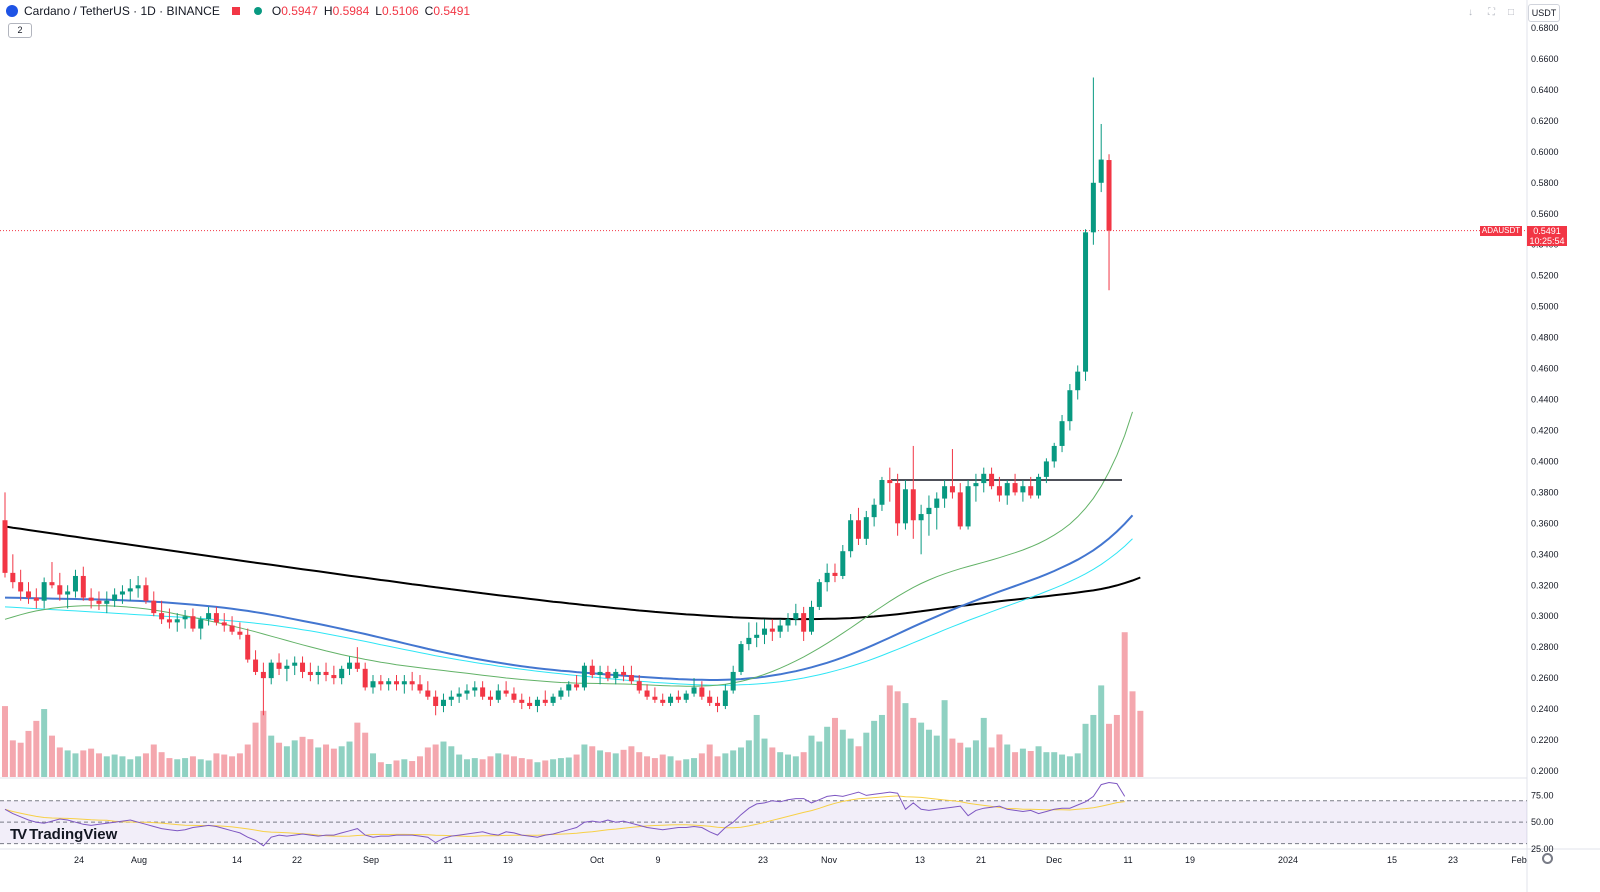 Image resolution: width=1600 pixels, height=892 pixels. I want to click on arrow-down-icon: ↓, so click(1470, 12).